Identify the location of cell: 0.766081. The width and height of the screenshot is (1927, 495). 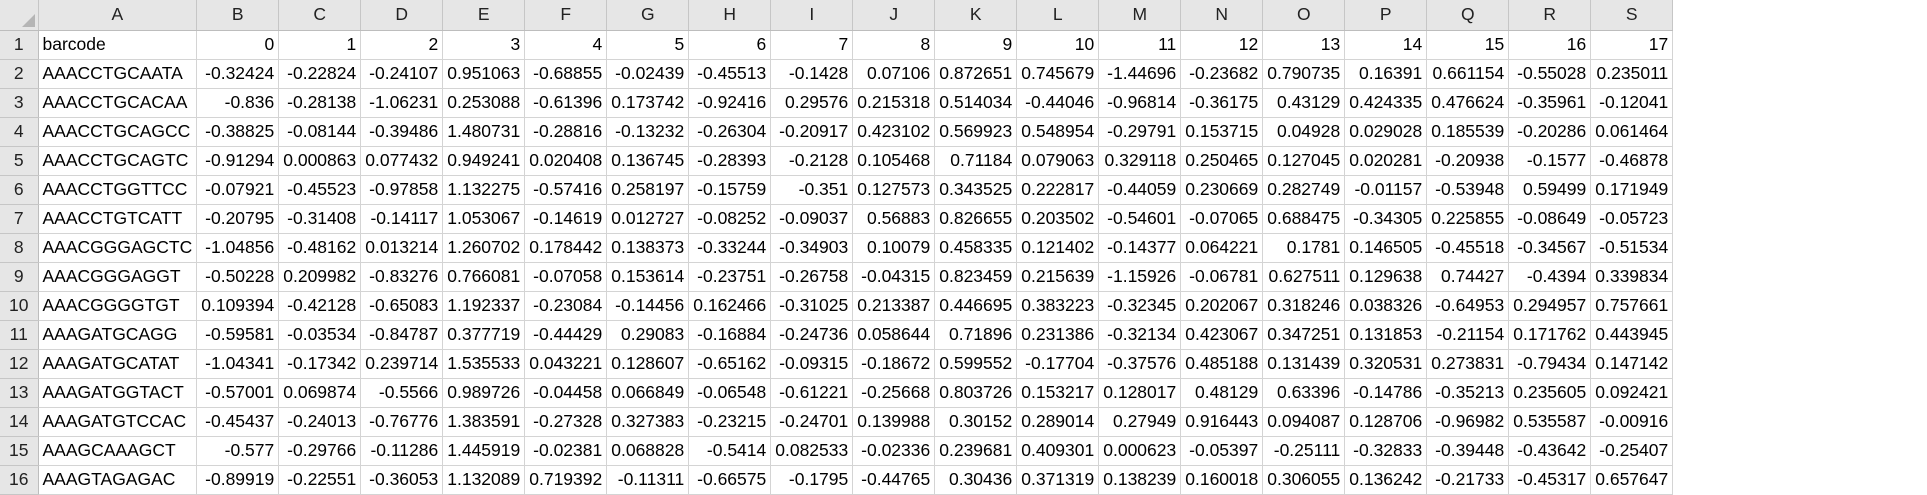
(484, 277).